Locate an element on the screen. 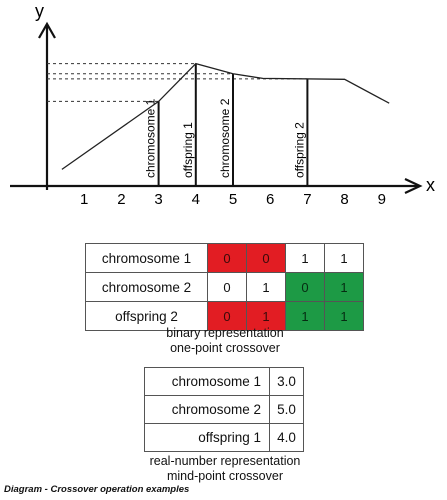 Image resolution: width=447 pixels, height=500 pixels. binary-caption-line2: one-point crossover is located at coordinates (225, 348).